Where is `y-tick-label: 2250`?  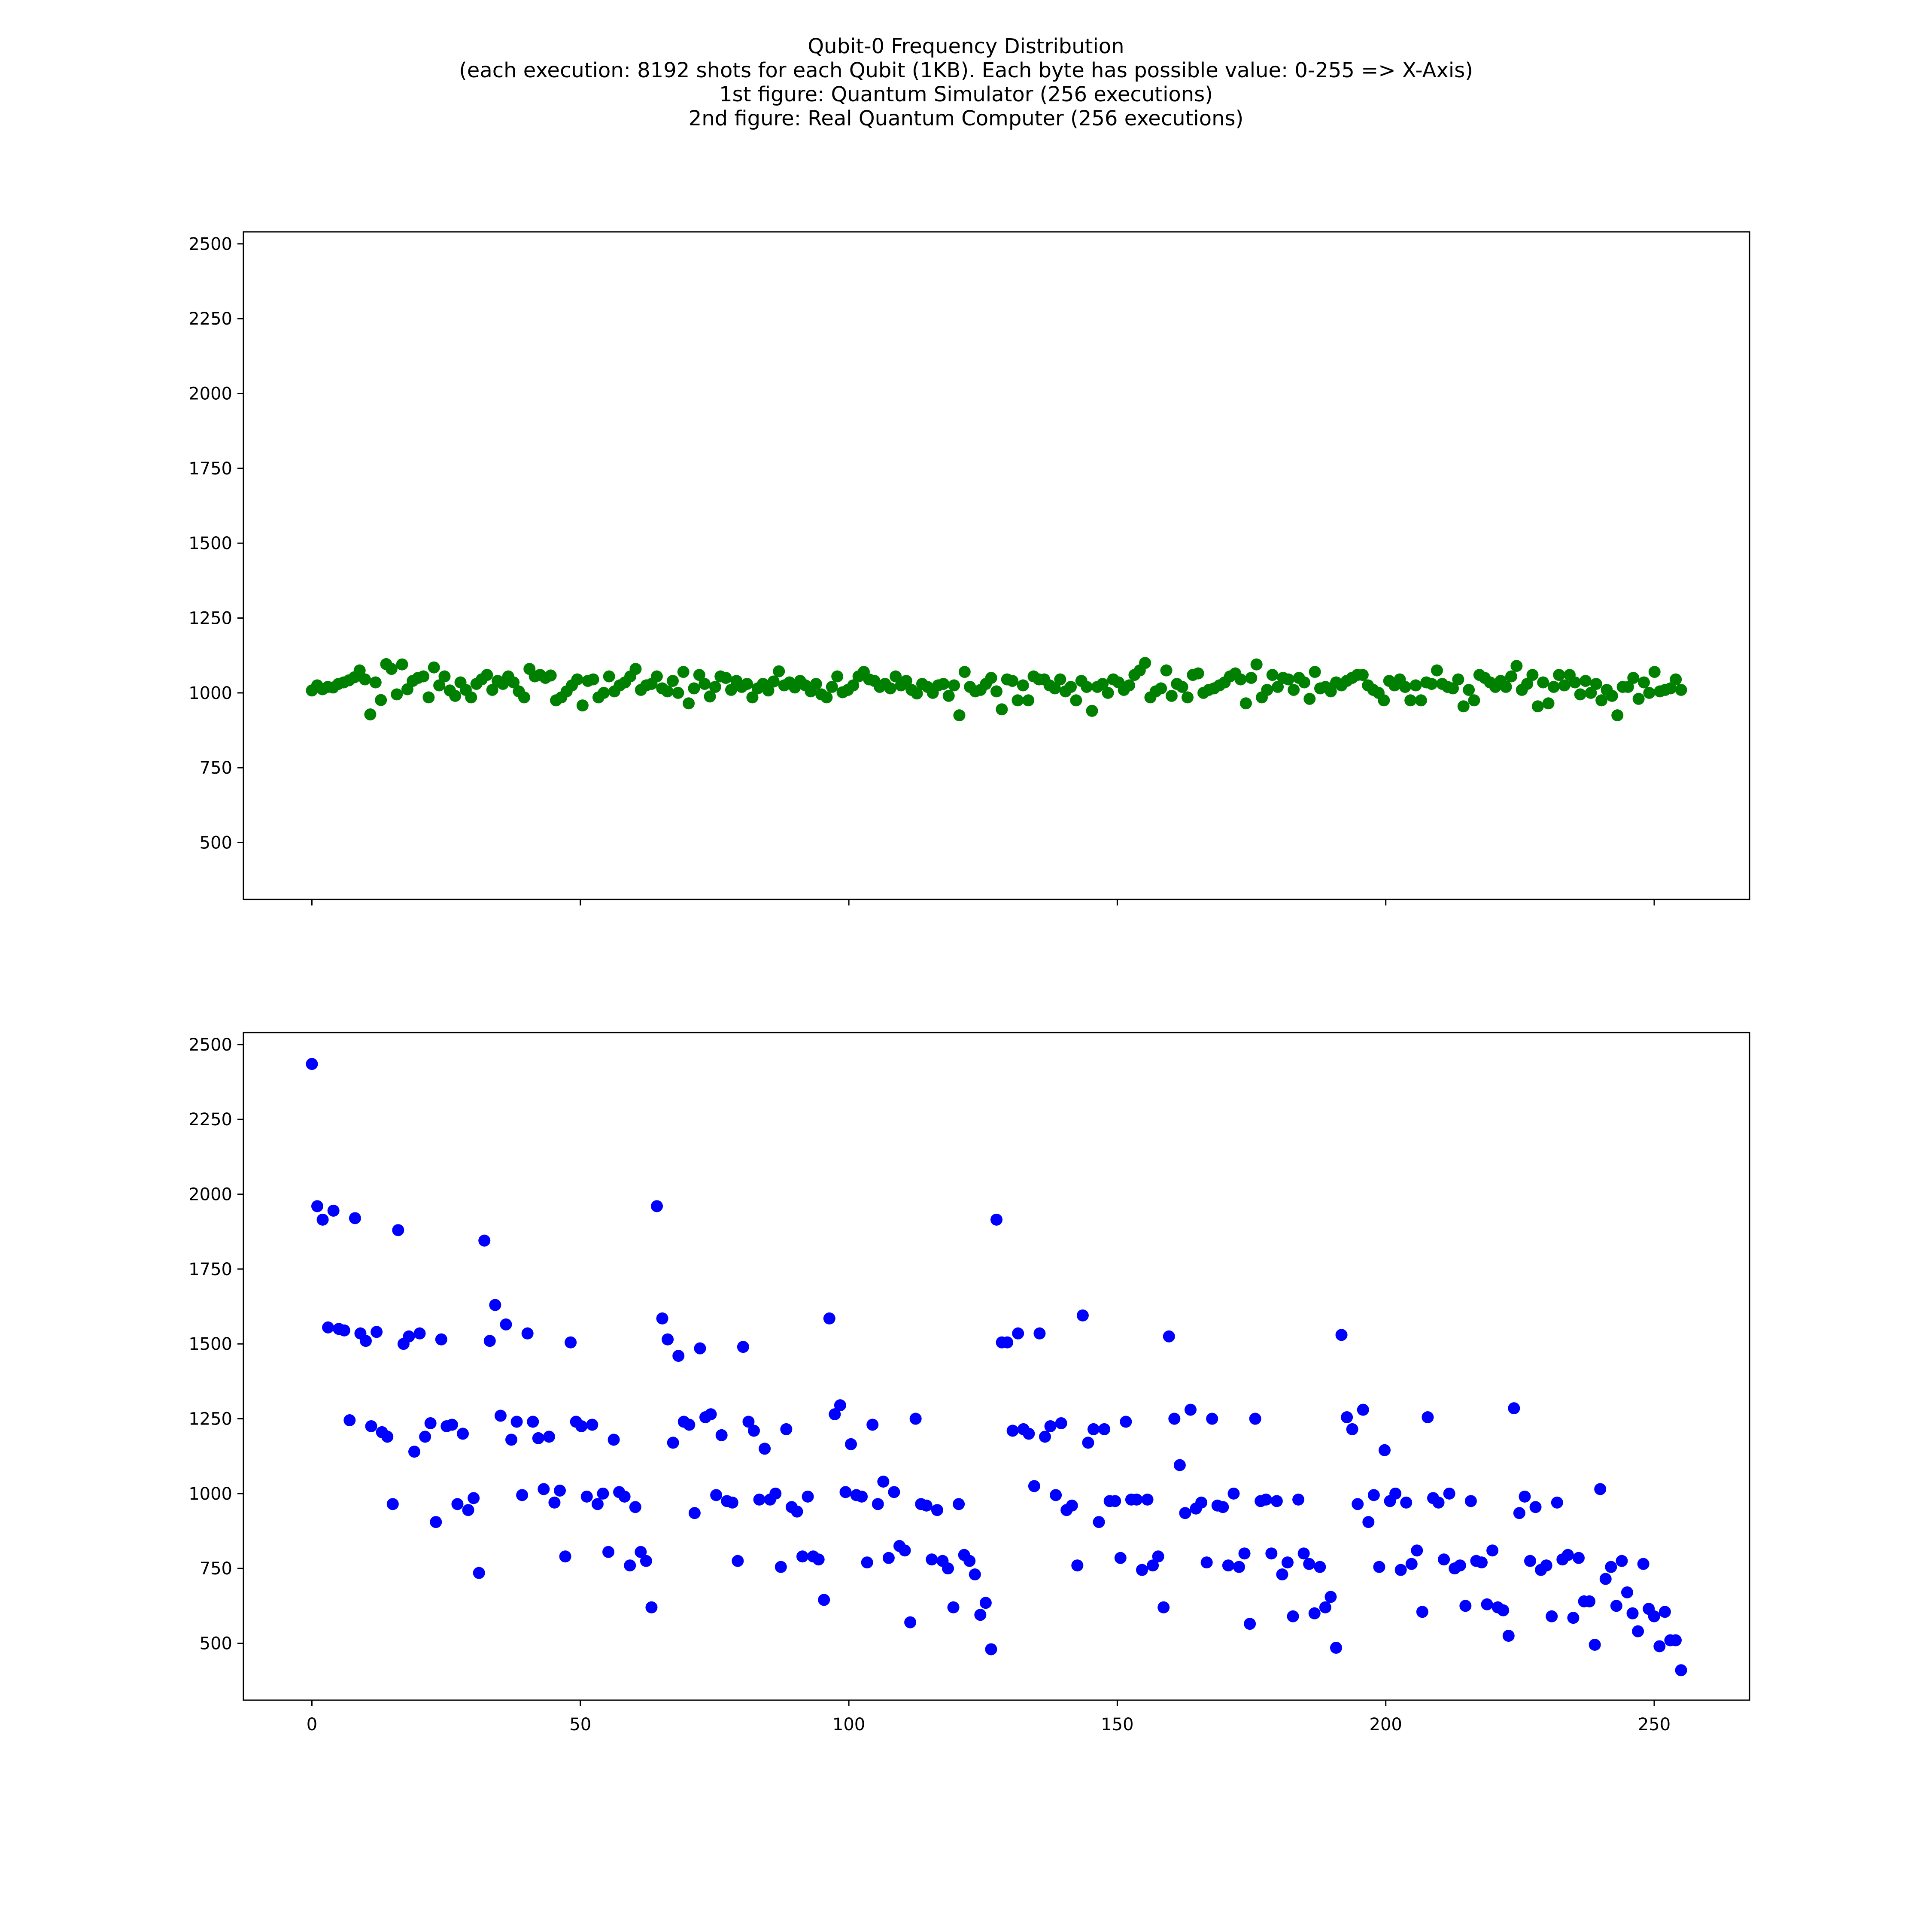 y-tick-label: 2250 is located at coordinates (210, 1120).